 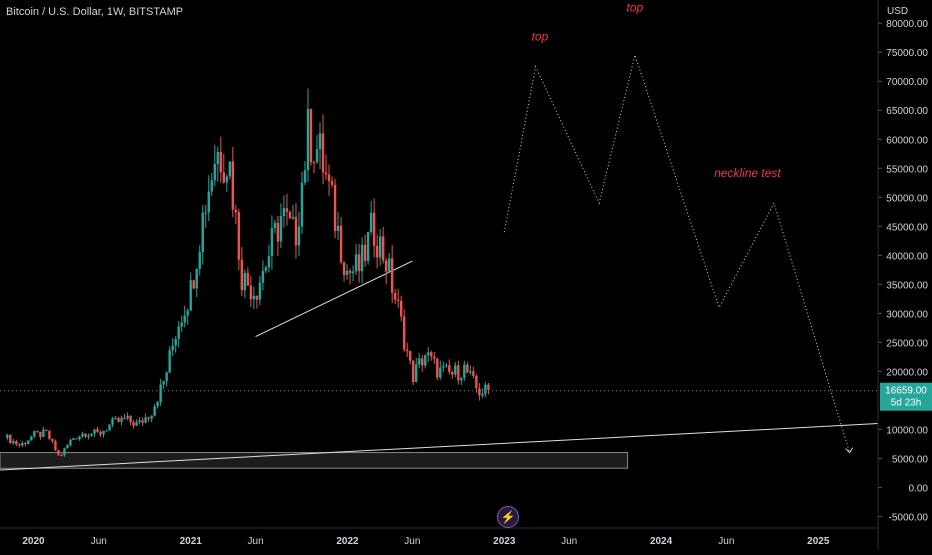 I want to click on projection-arrowhead, so click(x=849, y=450).